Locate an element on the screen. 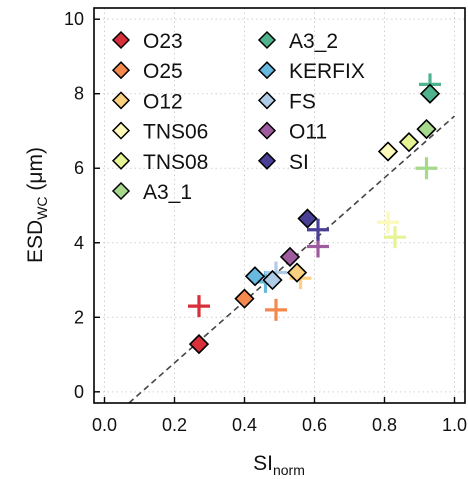 This screenshot has width=468, height=479. diamond-marker-si is located at coordinates (307, 218).